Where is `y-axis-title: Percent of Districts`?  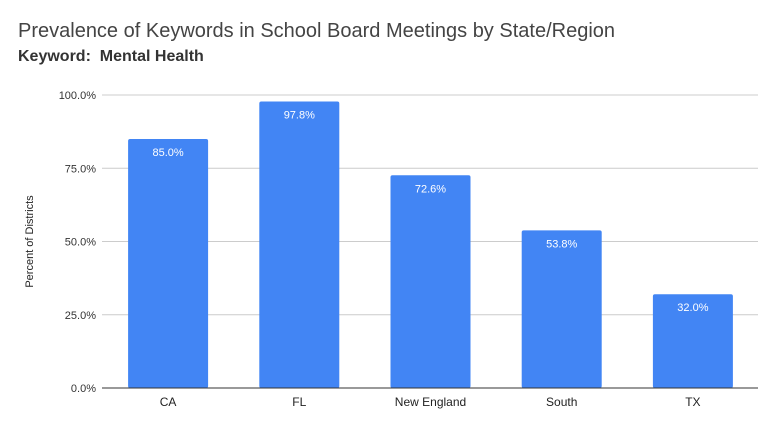 y-axis-title: Percent of Districts is located at coordinates (30, 241).